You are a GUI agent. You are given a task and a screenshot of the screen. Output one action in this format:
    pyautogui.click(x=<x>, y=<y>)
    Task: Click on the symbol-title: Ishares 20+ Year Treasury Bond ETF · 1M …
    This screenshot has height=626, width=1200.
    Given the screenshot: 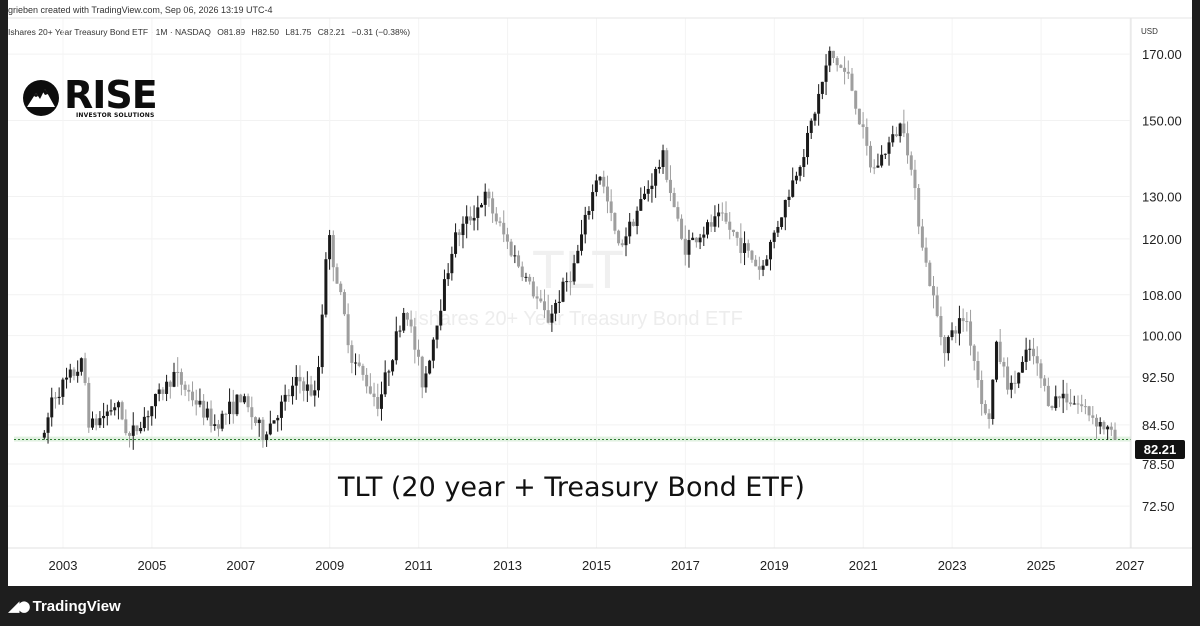 What is the action you would take?
    pyautogui.click(x=109, y=32)
    